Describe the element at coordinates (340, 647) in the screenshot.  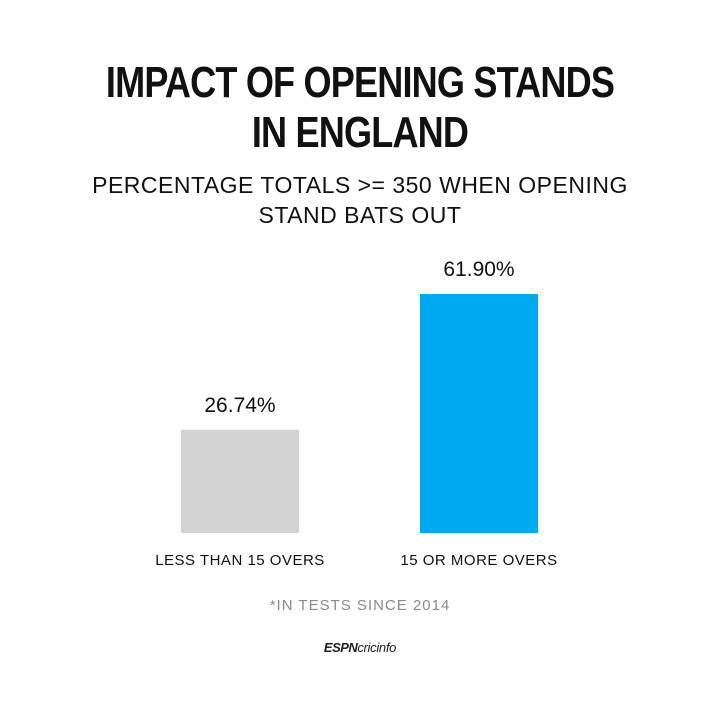
I see `logo-espn-text: ESPN` at that location.